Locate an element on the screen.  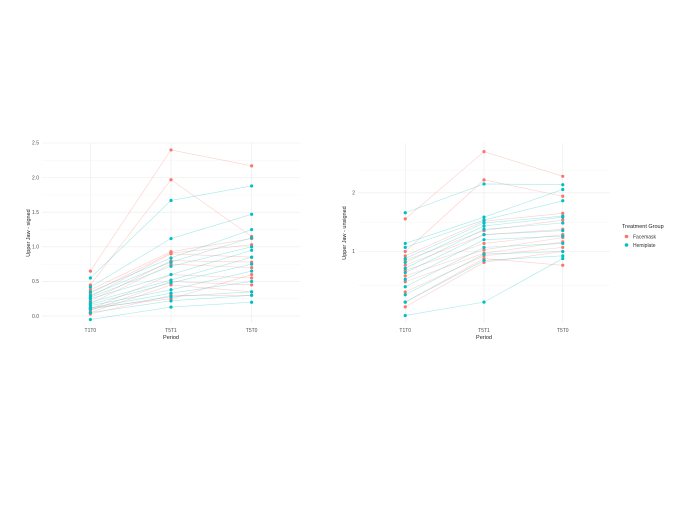
y-tick-label: 0.5 is located at coordinates (35, 282).